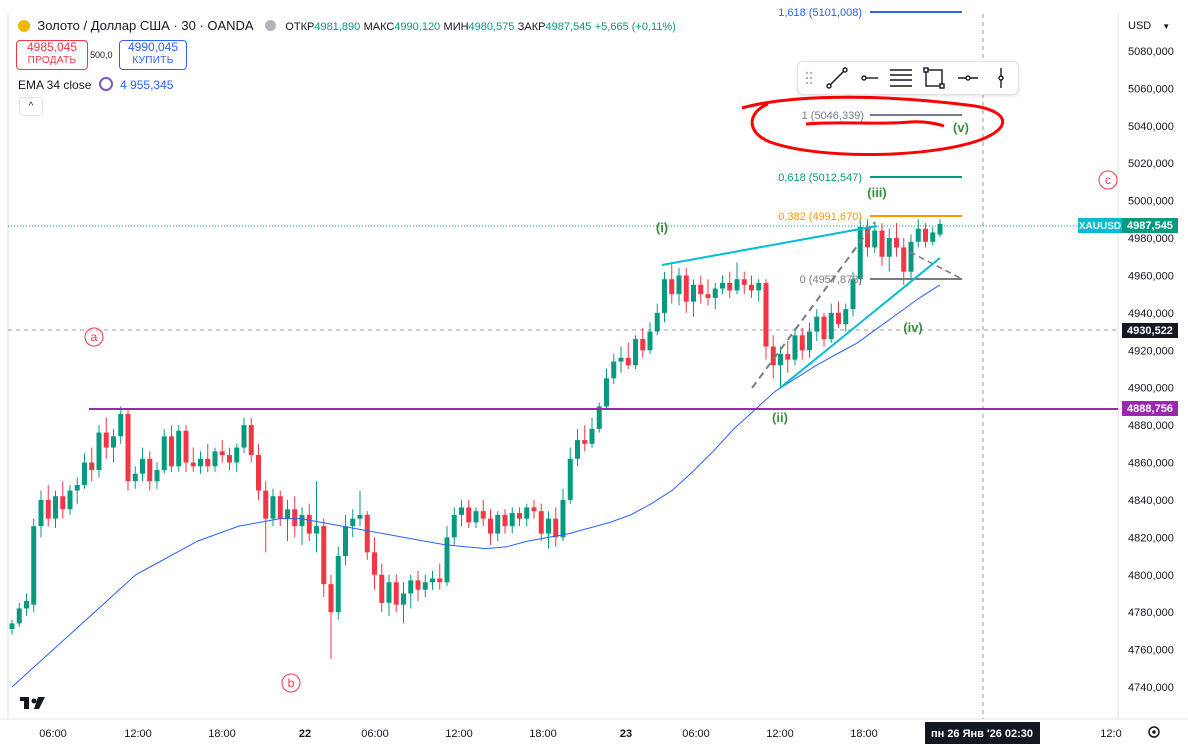 The height and width of the screenshot is (753, 1188). I want to click on currency-selector: USD ▼, so click(1150, 26).